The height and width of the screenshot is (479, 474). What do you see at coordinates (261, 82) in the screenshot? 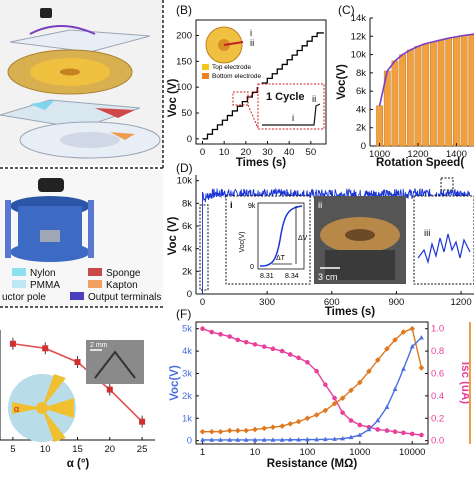
I see `chart-b-frame` at bounding box center [261, 82].